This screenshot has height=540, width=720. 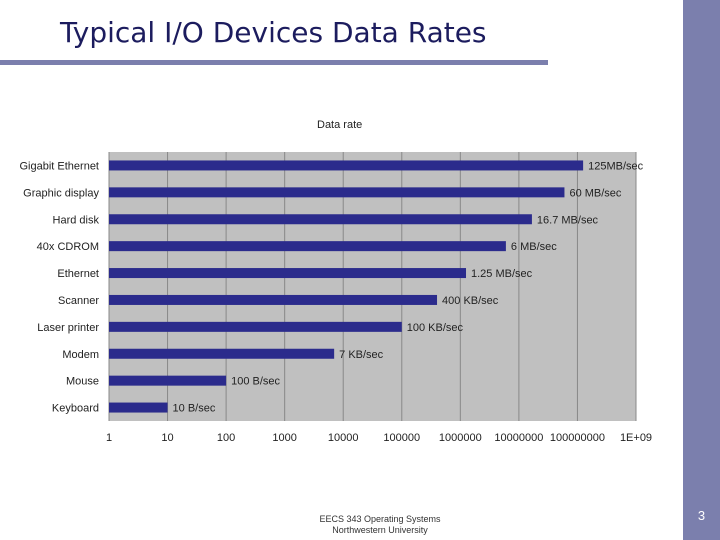 I want to click on slide-title: Typical I/O Devices Data Rates, so click(x=273, y=32).